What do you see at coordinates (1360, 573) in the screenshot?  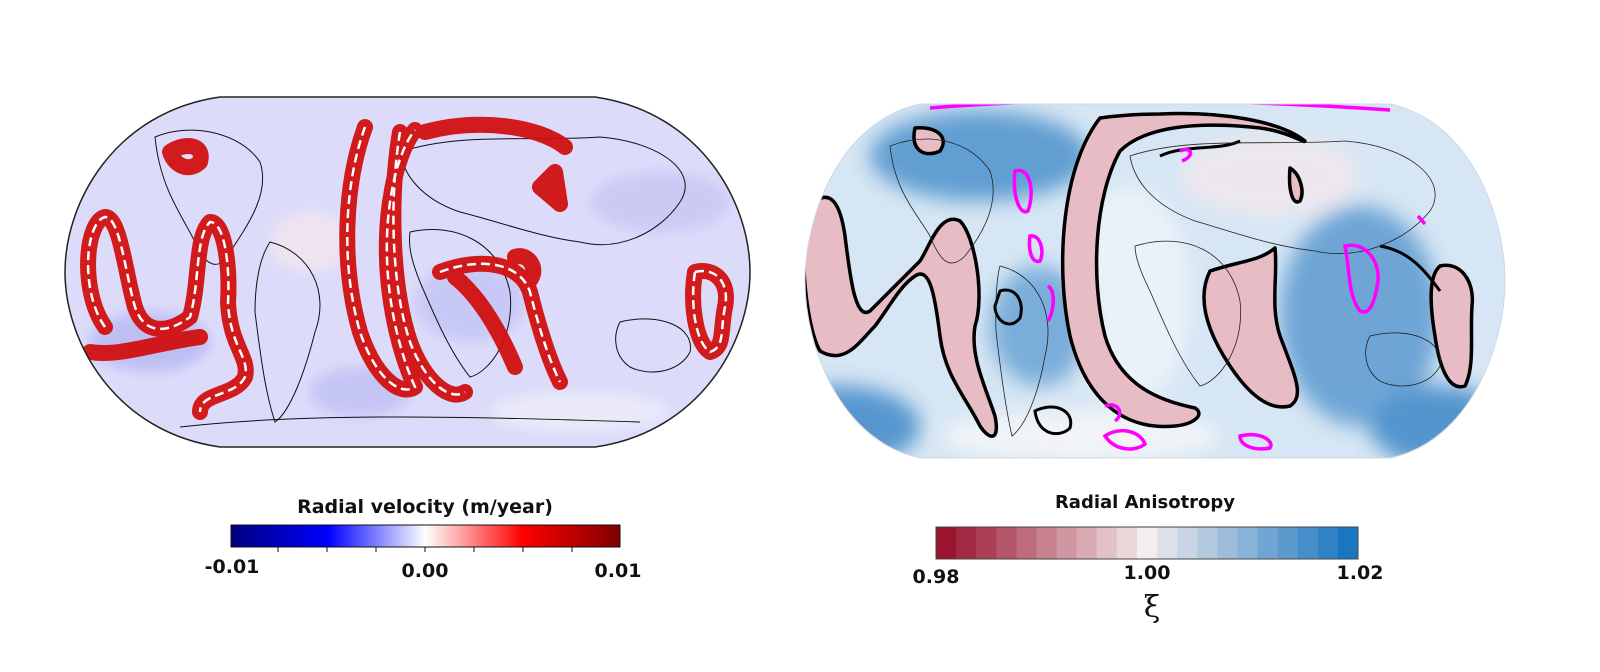 I see `colorbar-max-label: 1.02` at bounding box center [1360, 573].